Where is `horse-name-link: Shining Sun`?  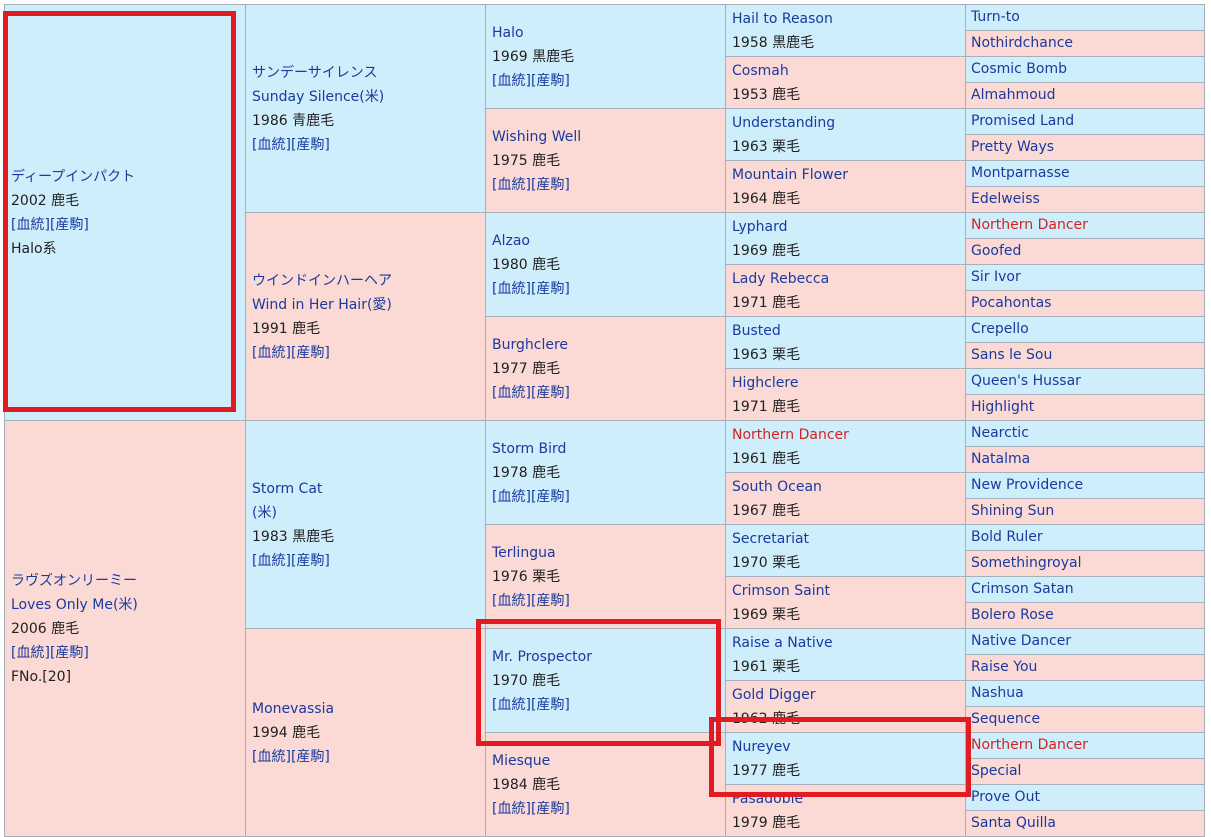
horse-name-link: Shining Sun is located at coordinates (1013, 511).